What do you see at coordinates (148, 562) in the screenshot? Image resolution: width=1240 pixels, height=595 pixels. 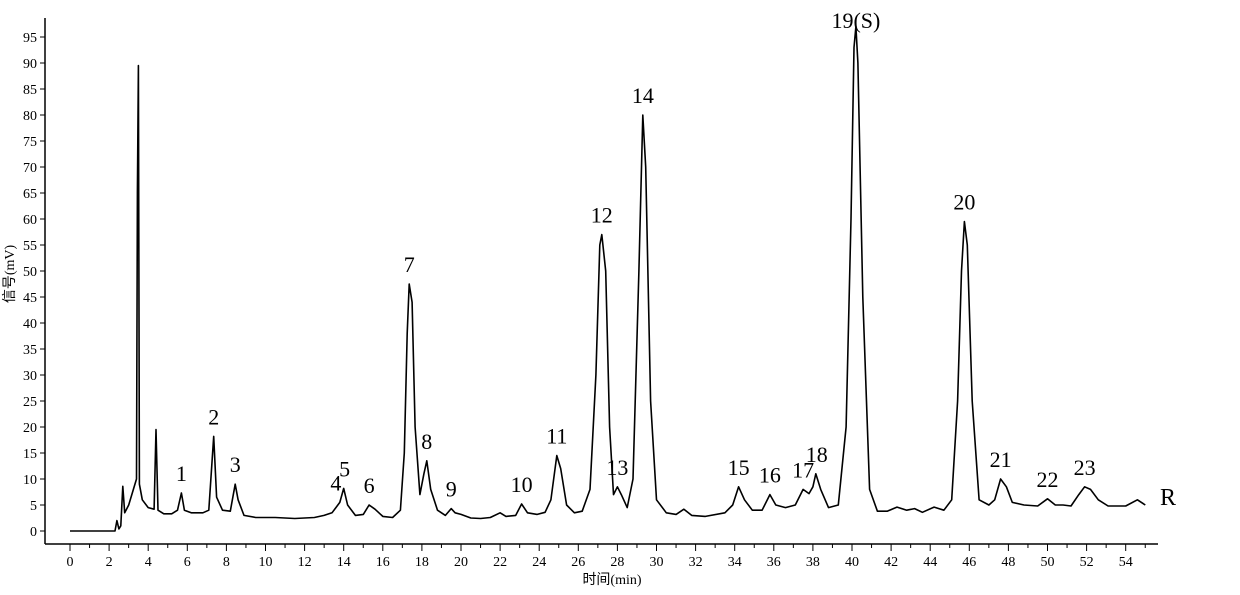 I see `x-tick-label: 4` at bounding box center [148, 562].